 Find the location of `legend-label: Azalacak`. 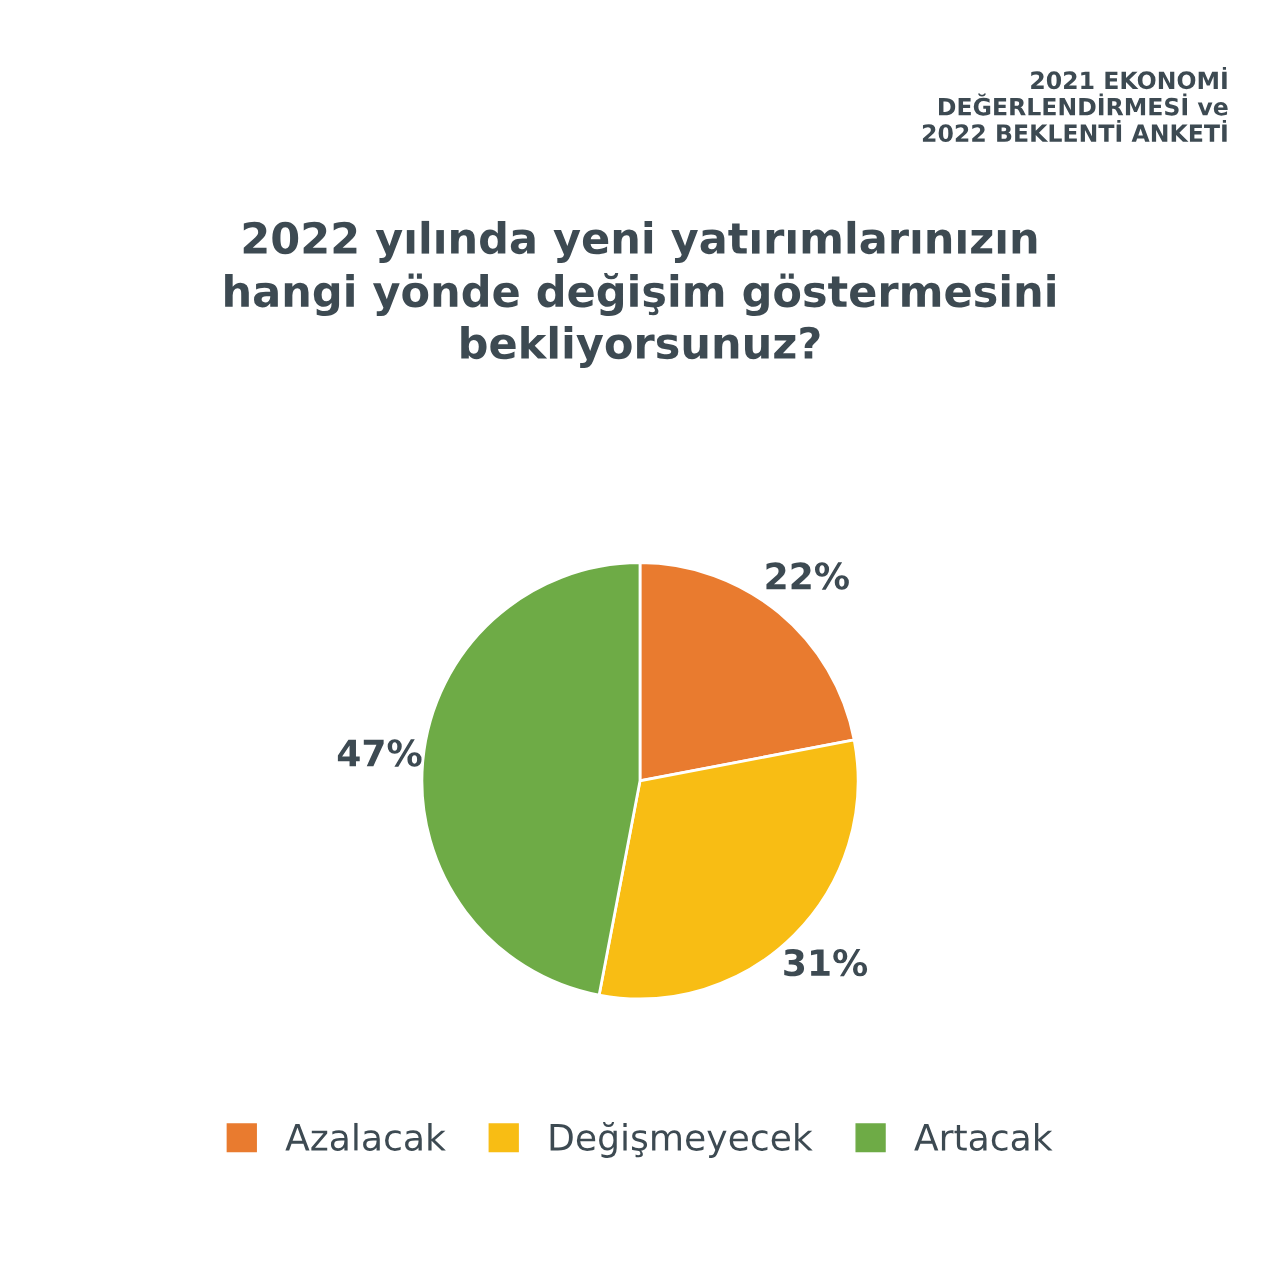

legend-label: Azalacak is located at coordinates (365, 1136).